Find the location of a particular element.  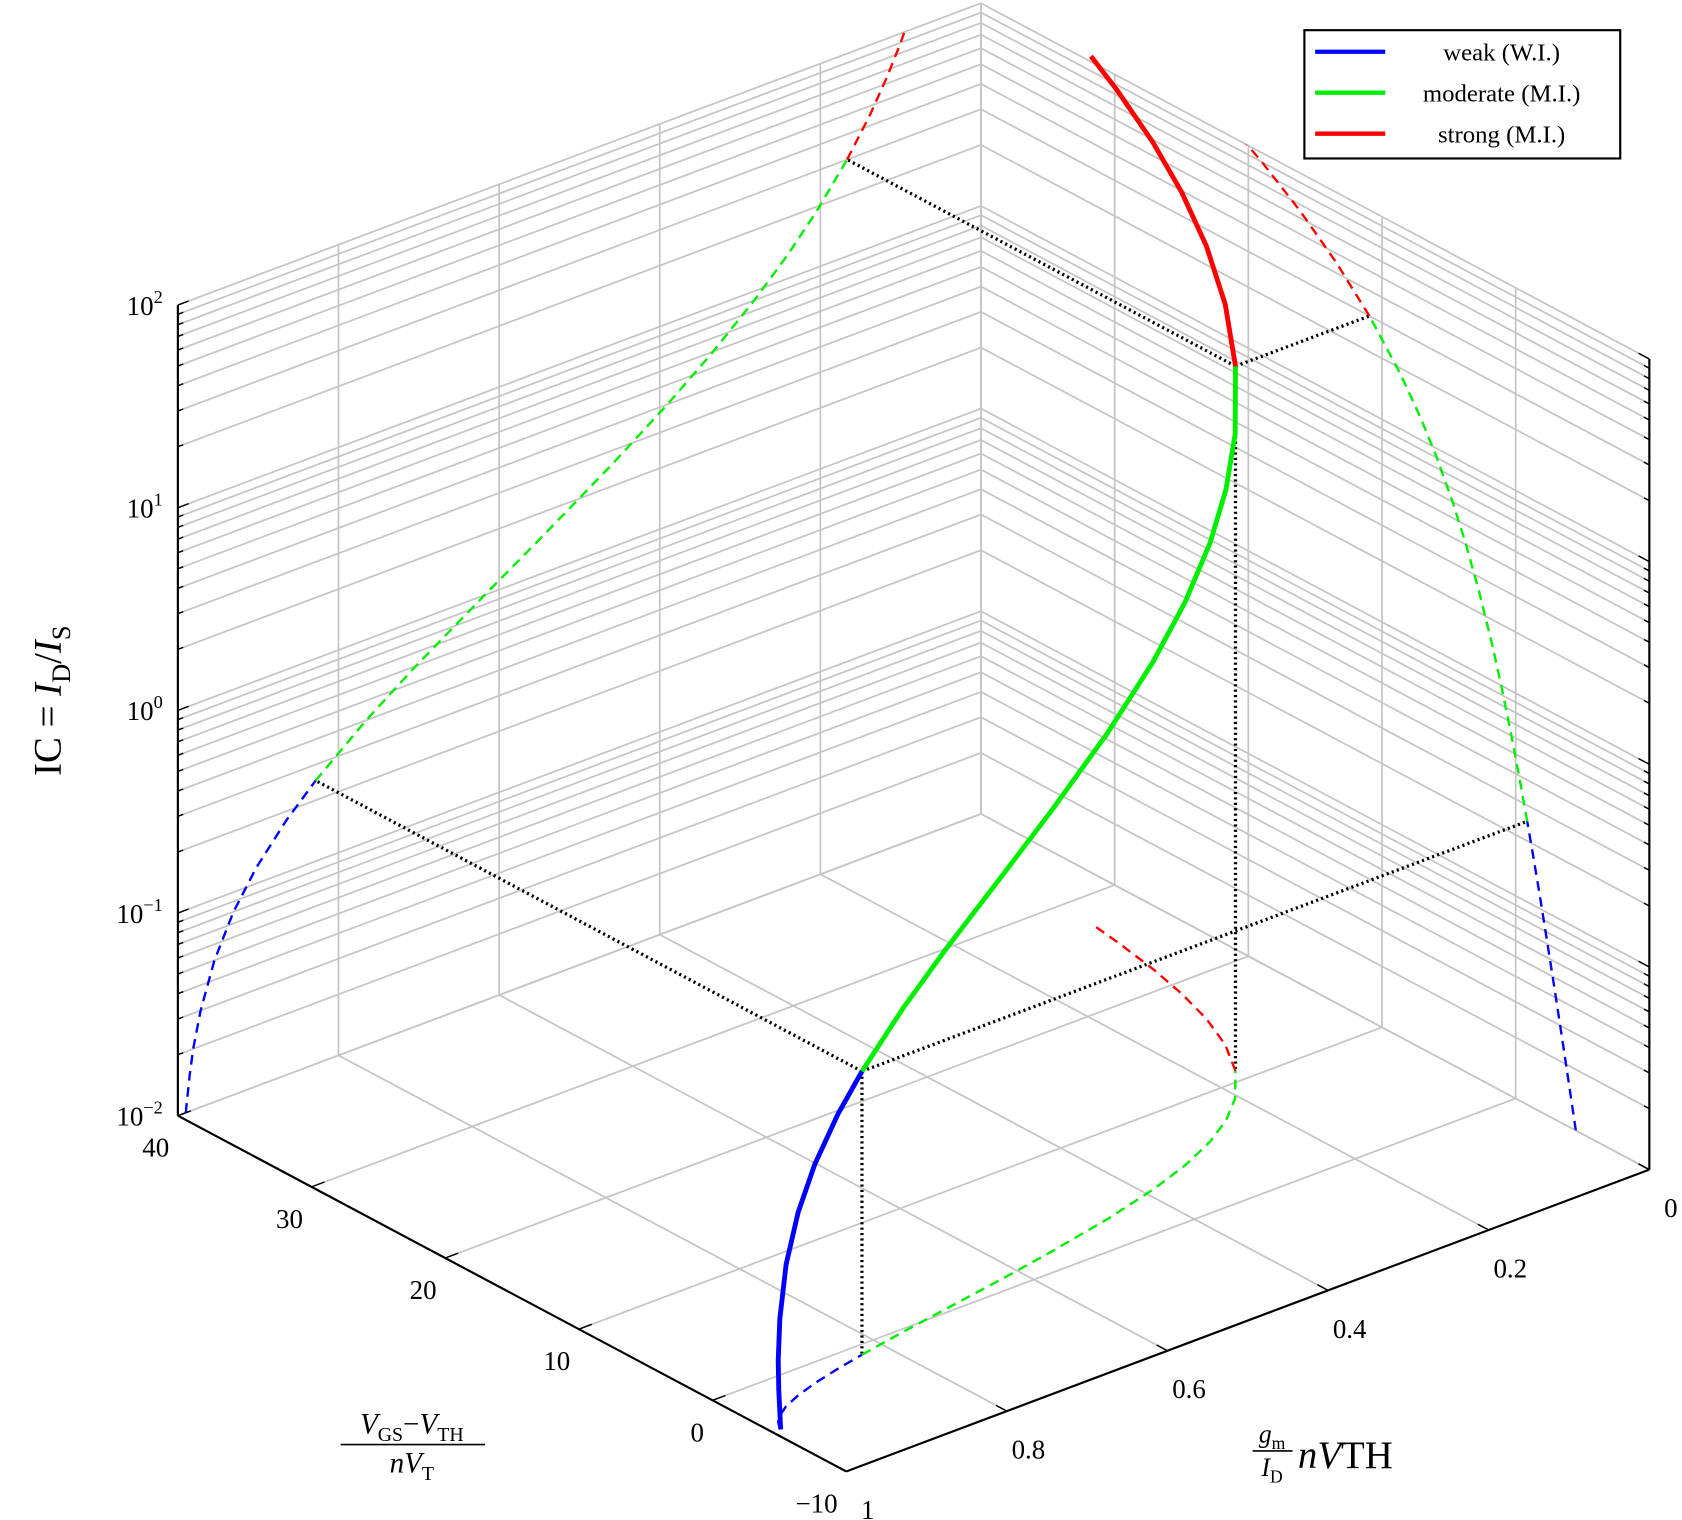

legend-label: moderate (M.I.) is located at coordinates (1502, 93).